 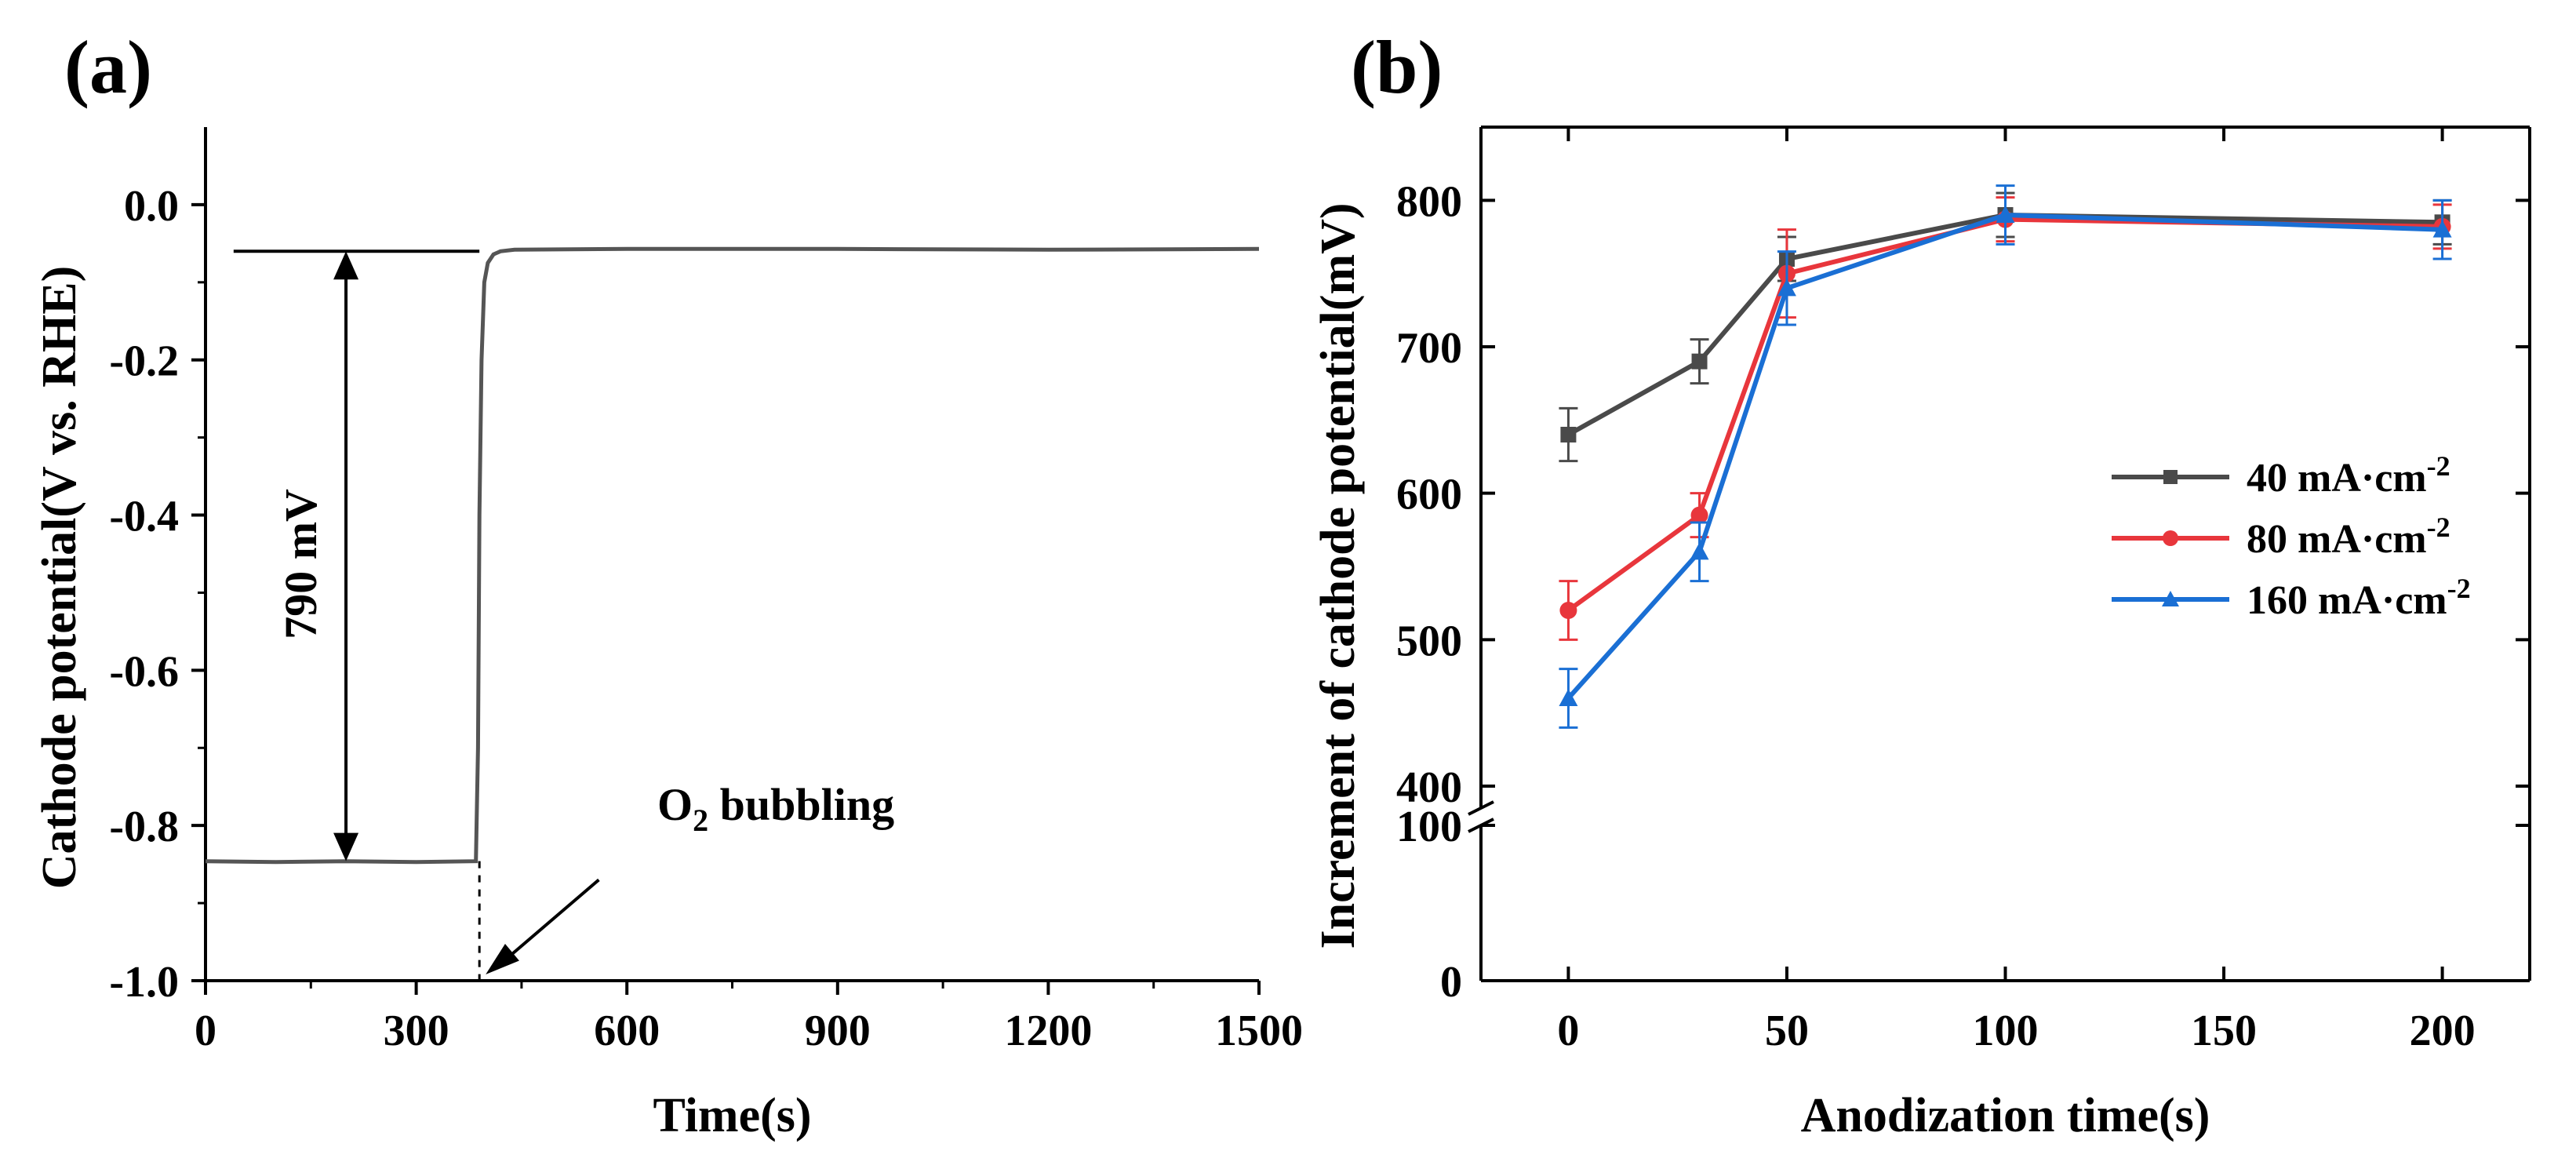 What do you see at coordinates (1568, 1031) in the screenshot?
I see `panel-b-x-tick-label: 0` at bounding box center [1568, 1031].